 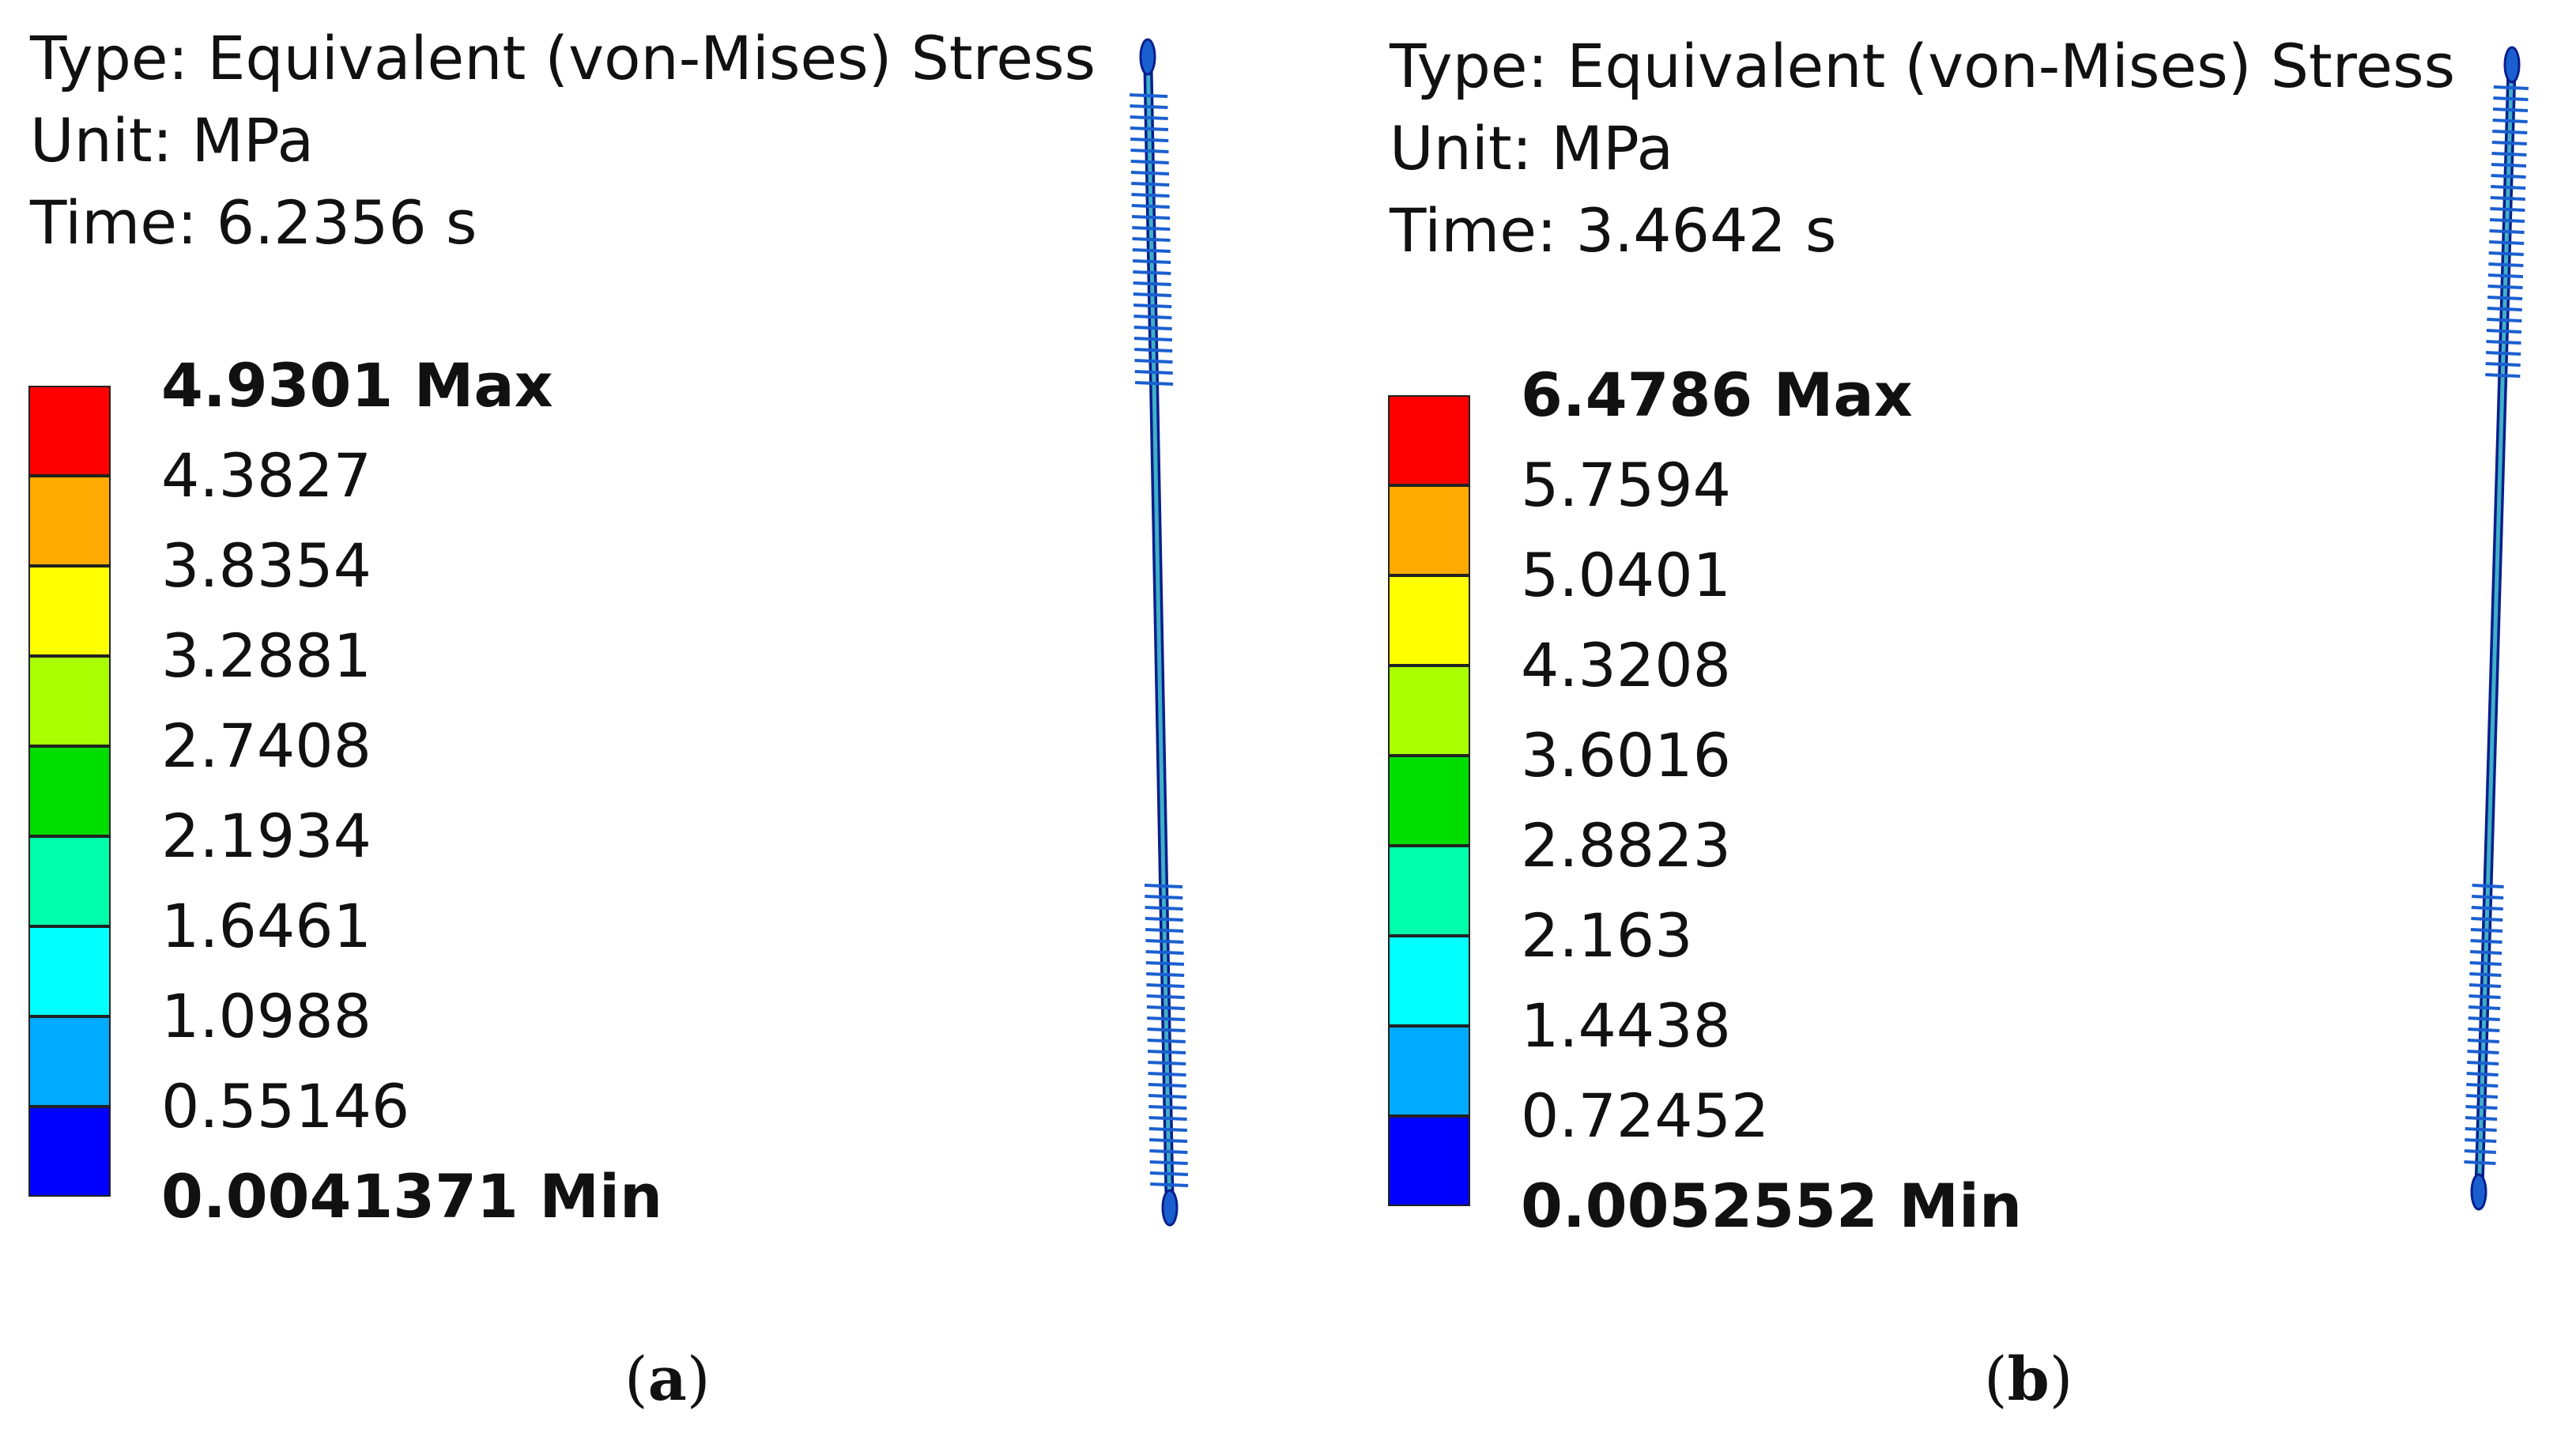 I want to click on figure-caption: (b), so click(x=2028, y=1379).